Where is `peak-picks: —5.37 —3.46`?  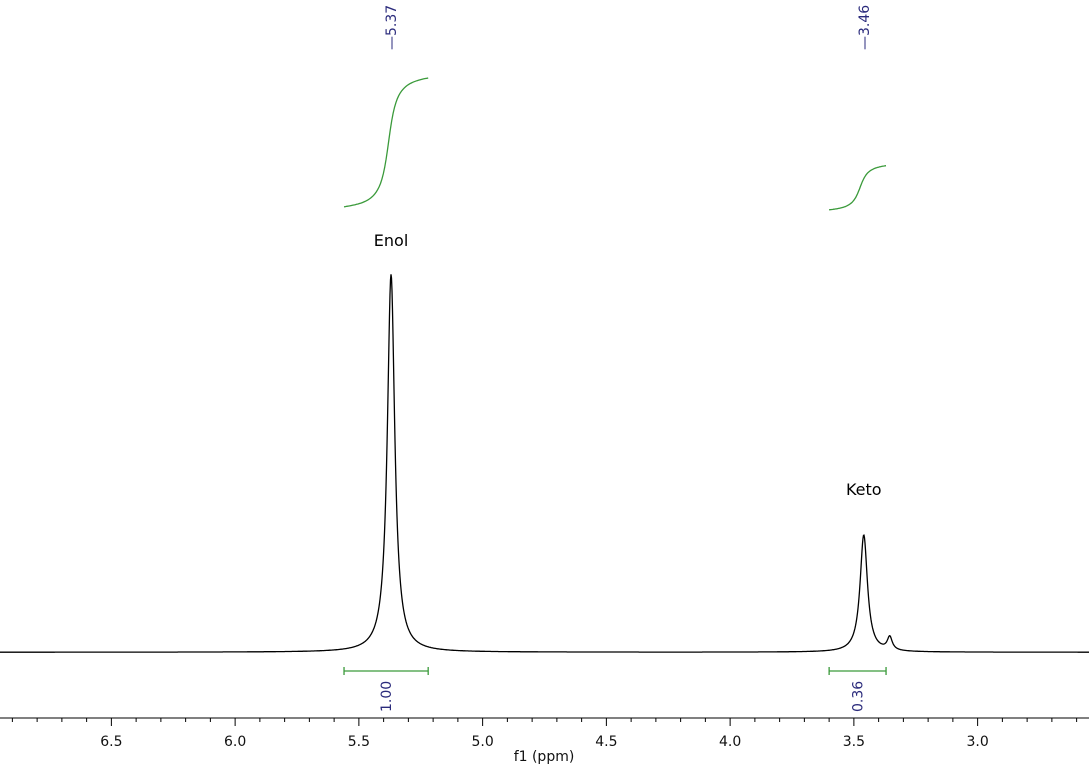 peak-picks: —5.37 —3.46 is located at coordinates (628, 27).